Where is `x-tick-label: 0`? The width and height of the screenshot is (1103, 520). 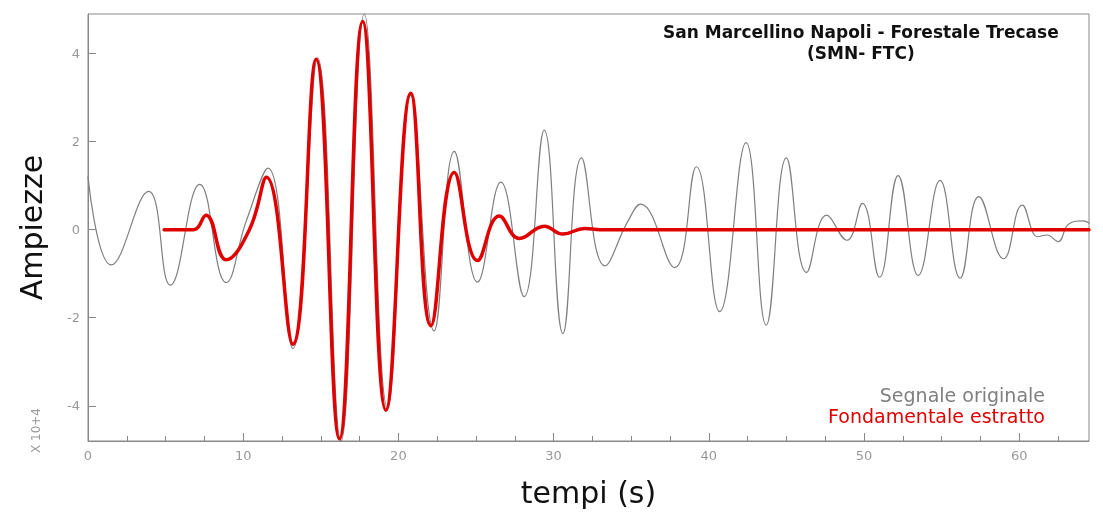 x-tick-label: 0 is located at coordinates (88, 455).